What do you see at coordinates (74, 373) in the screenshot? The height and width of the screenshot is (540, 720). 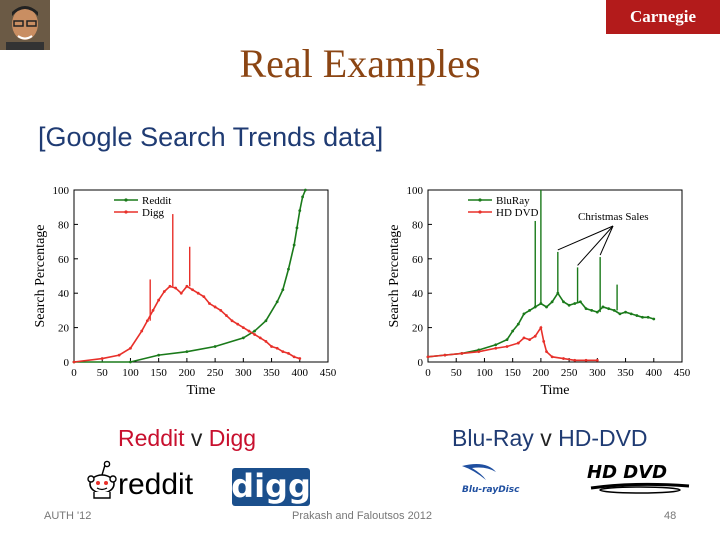 I see `chart1-xtick-label: 0` at bounding box center [74, 373].